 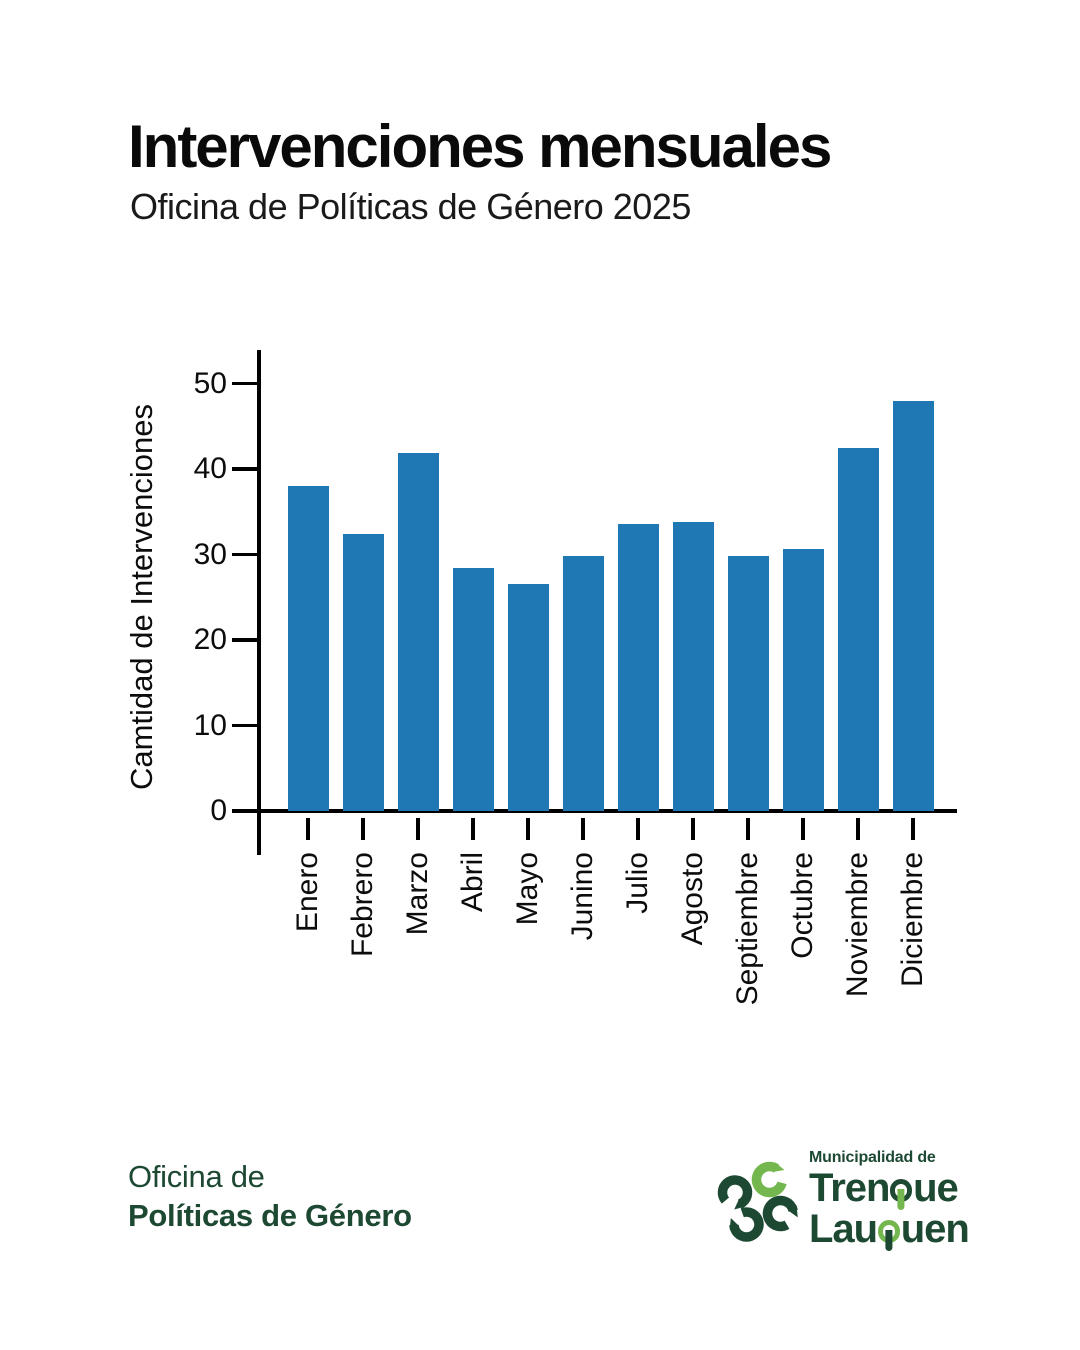 I want to click on y-axis-line, so click(x=259, y=602).